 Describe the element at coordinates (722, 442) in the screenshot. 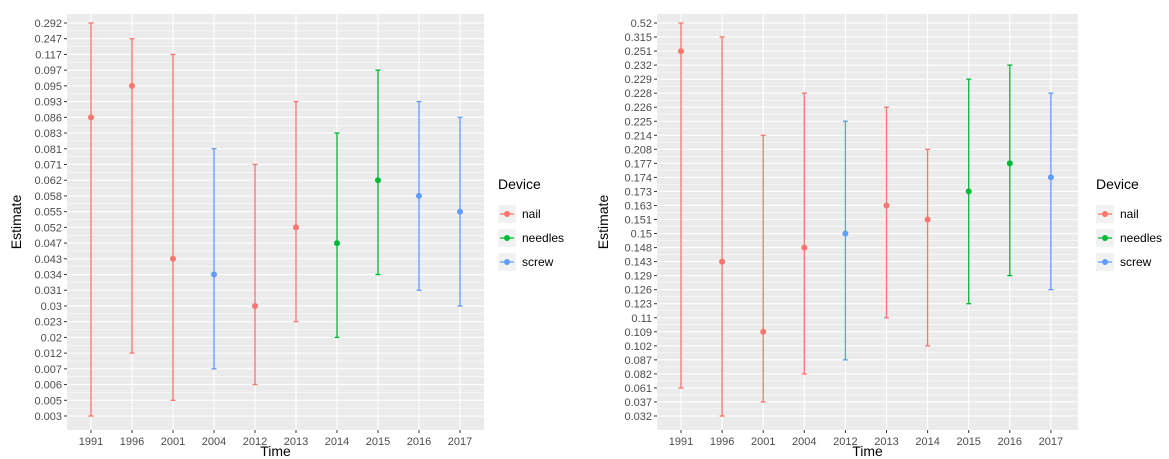

I see `x-tick-label: 1996` at that location.